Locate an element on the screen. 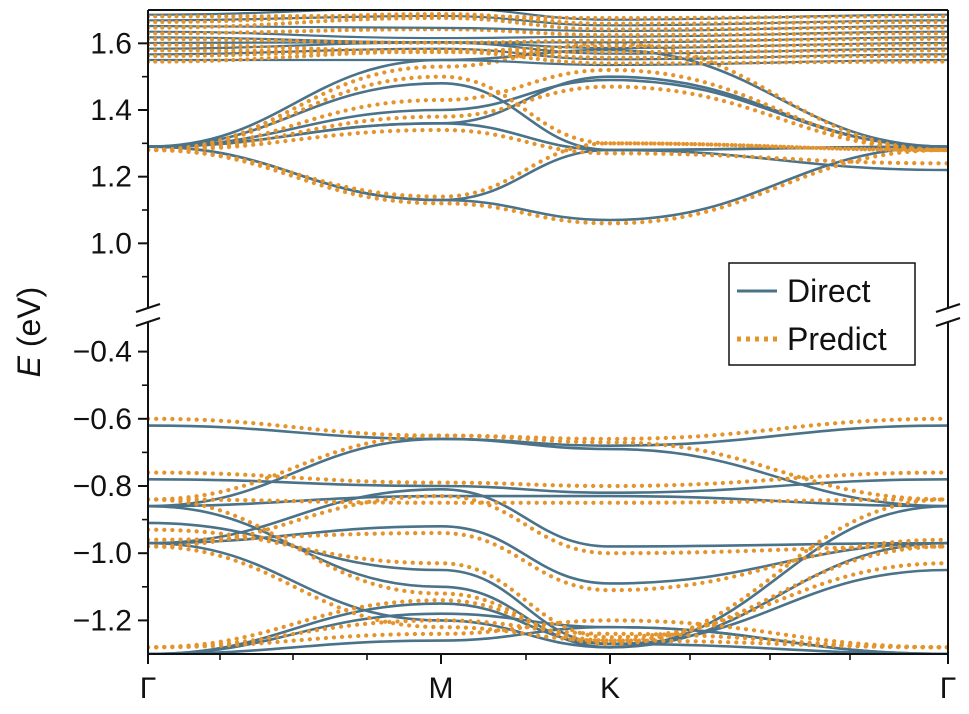 The image size is (969, 714). y-tick-label: −1.2 is located at coordinates (102, 620).